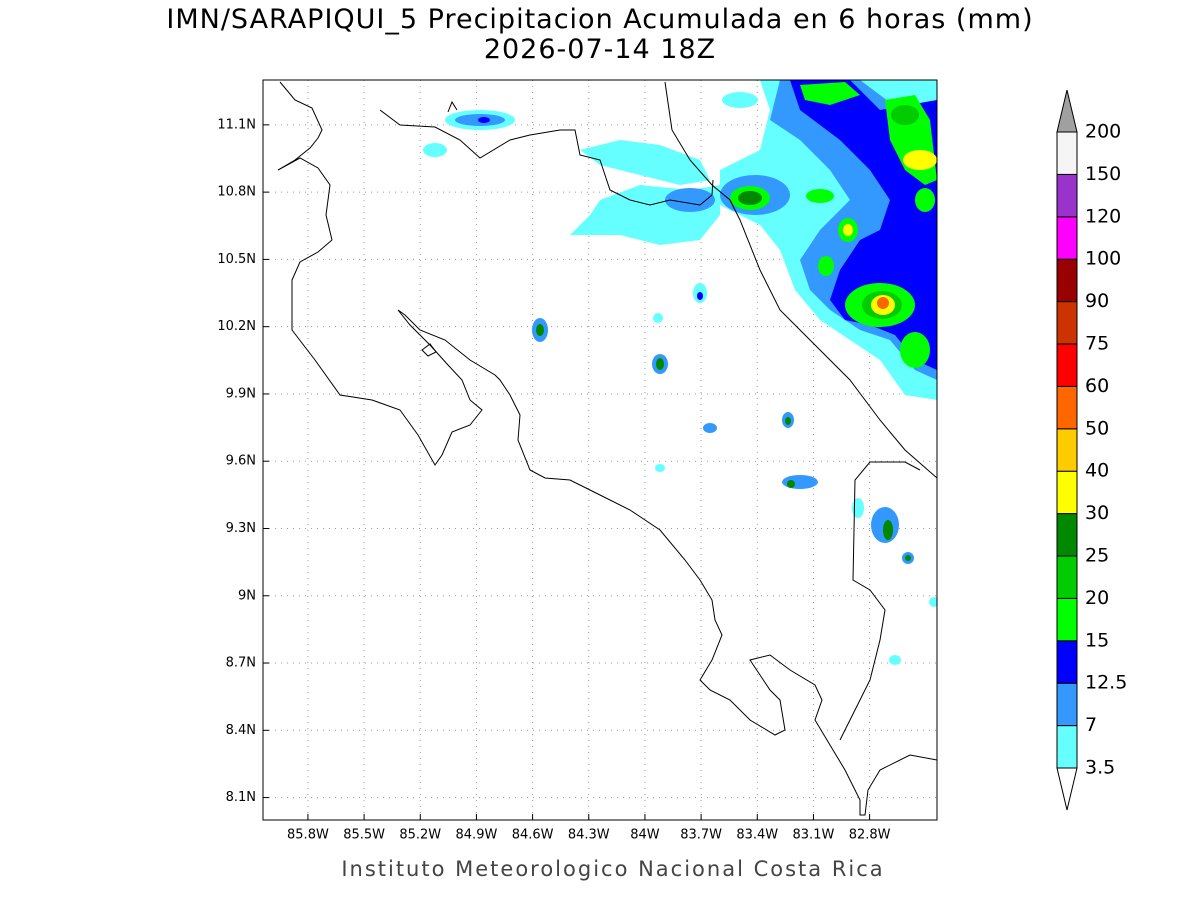 This screenshot has width=1200, height=900. What do you see at coordinates (1097, 513) in the screenshot?
I see `colorbar-label: 30` at bounding box center [1097, 513].